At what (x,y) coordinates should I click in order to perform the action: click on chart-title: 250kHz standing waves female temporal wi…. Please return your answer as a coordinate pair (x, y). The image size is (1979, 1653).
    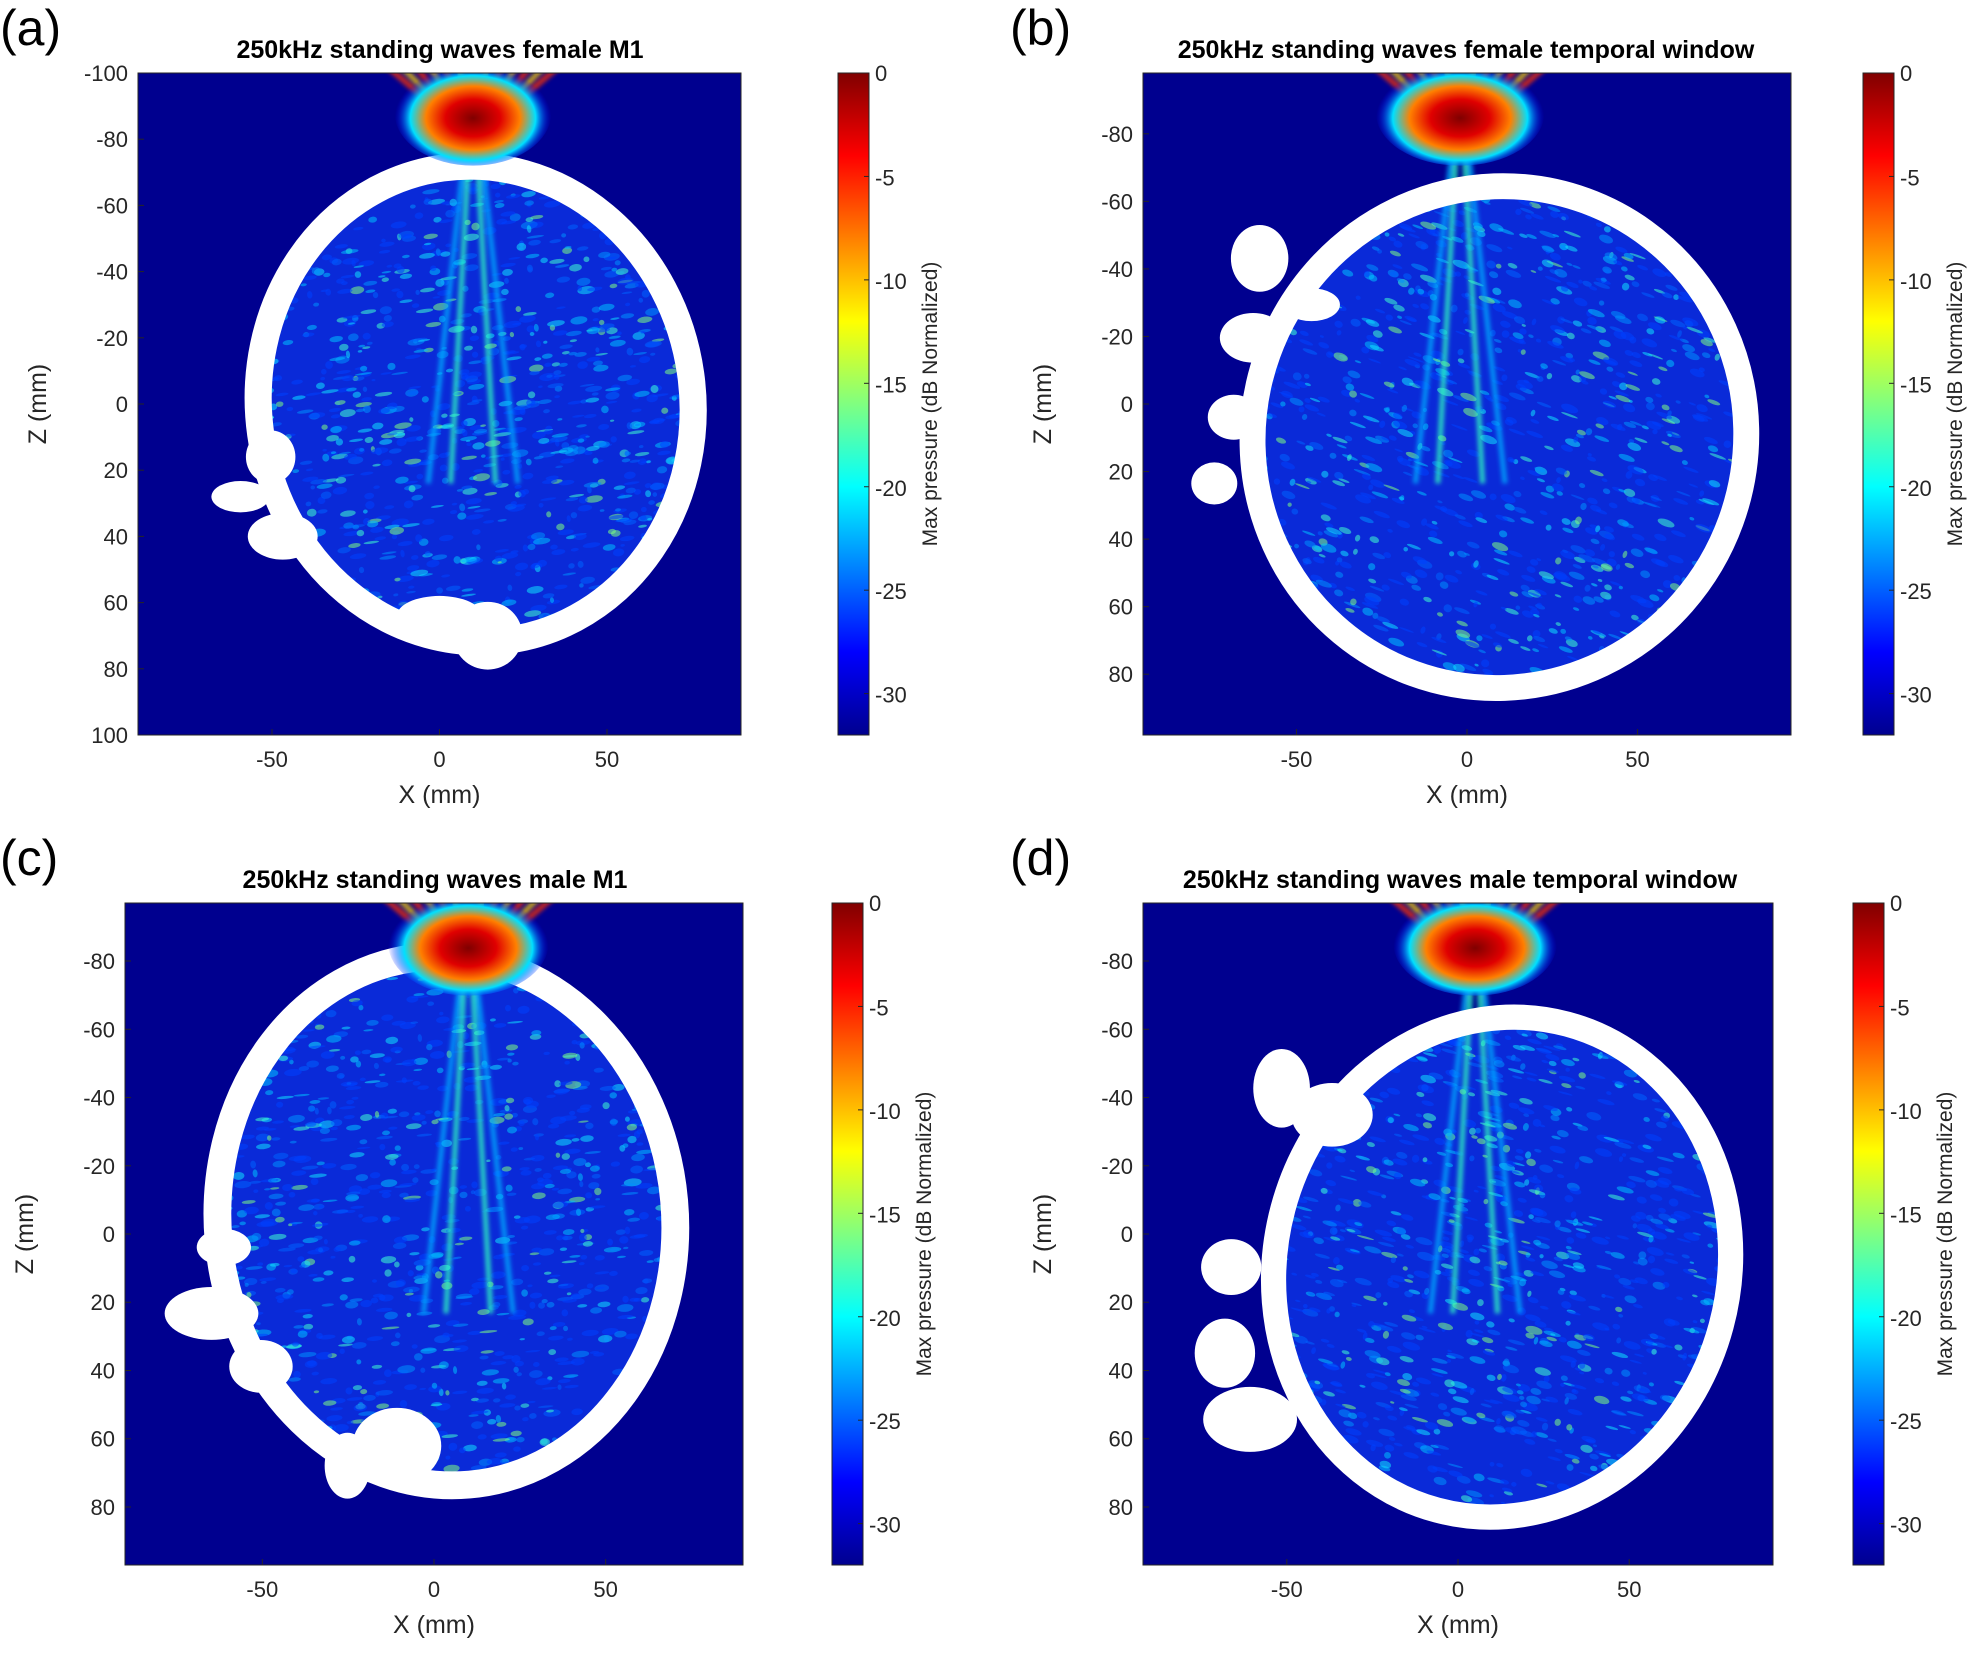
    Looking at the image, I should click on (1466, 50).